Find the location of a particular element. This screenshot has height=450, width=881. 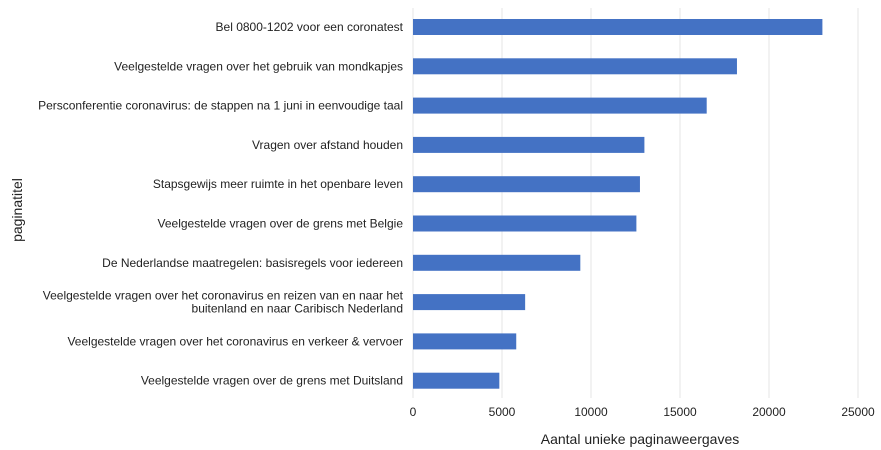

x-tick-label: 20000 is located at coordinates (769, 412).